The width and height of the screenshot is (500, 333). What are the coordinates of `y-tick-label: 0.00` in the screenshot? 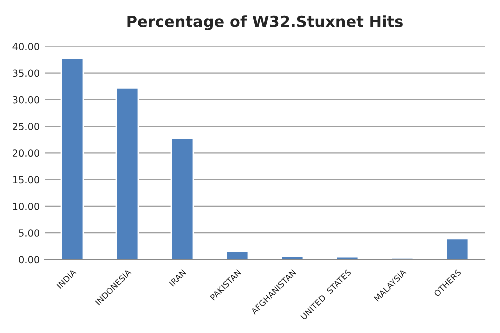 It's located at (29, 260).